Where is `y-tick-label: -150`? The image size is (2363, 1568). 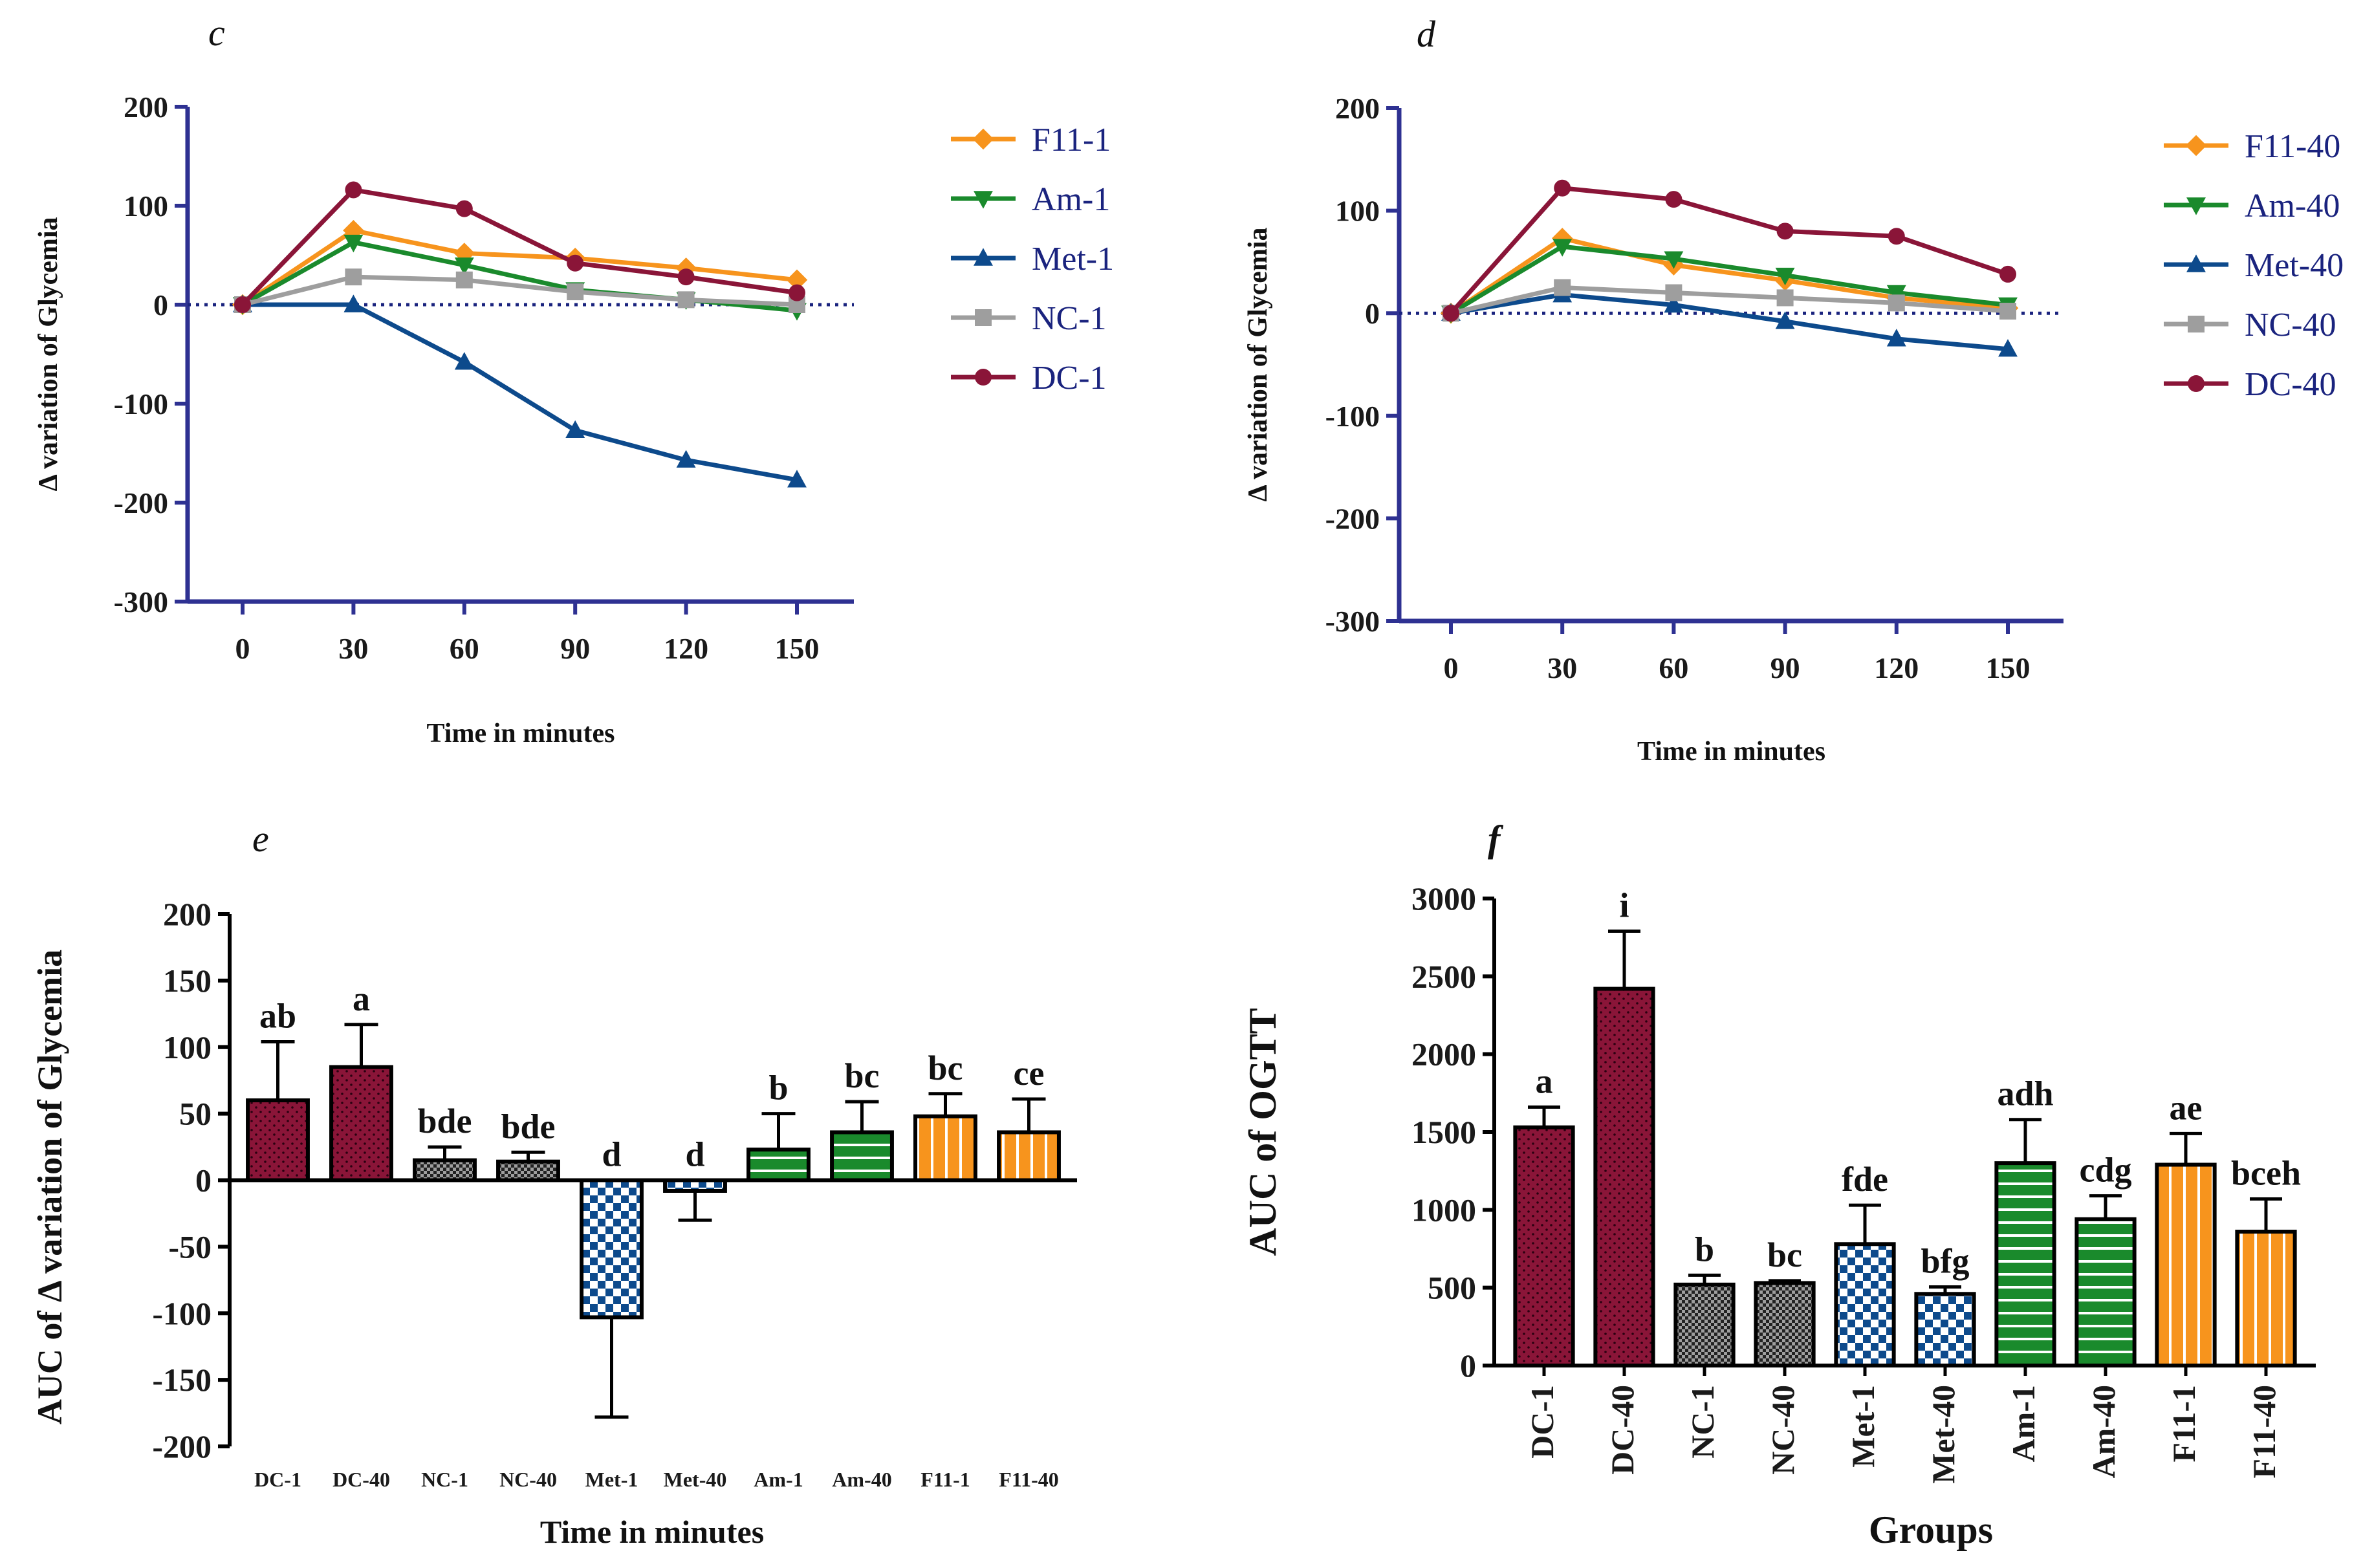
y-tick-label: -150 is located at coordinates (182, 1380).